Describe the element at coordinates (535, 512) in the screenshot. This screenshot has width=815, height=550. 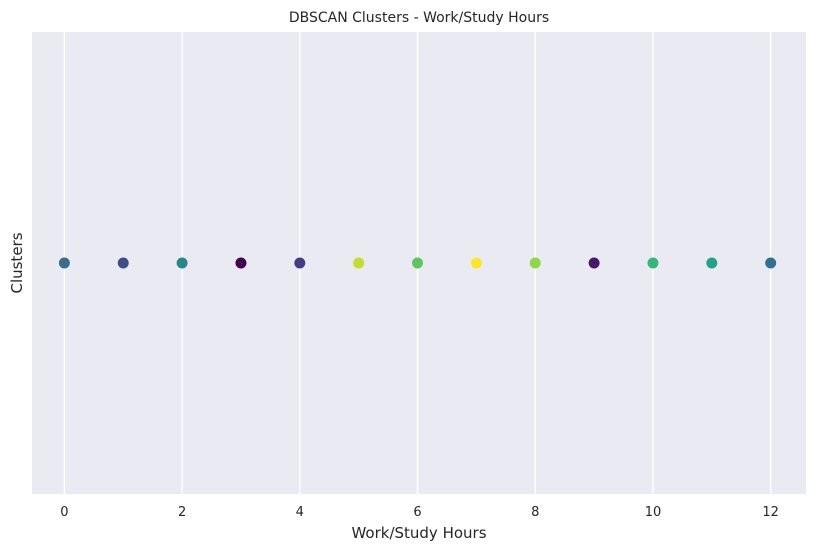
I see `x-tick-label: 8` at that location.